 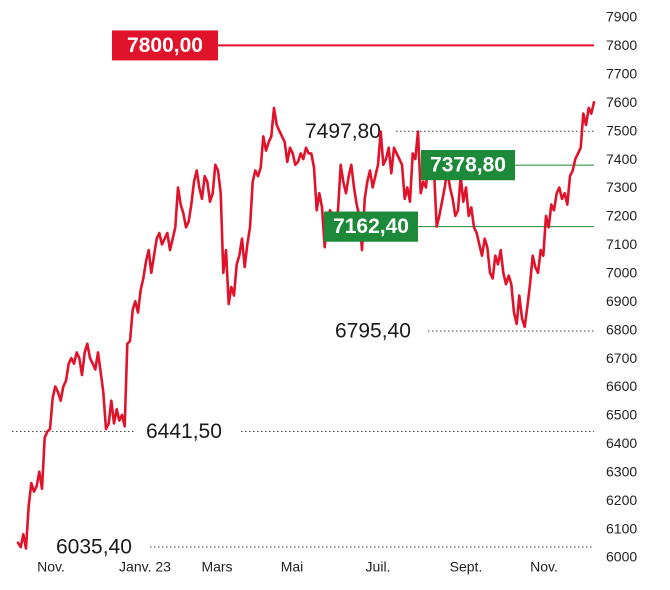 I want to click on y-tick-label: 7400, so click(x=621, y=159).